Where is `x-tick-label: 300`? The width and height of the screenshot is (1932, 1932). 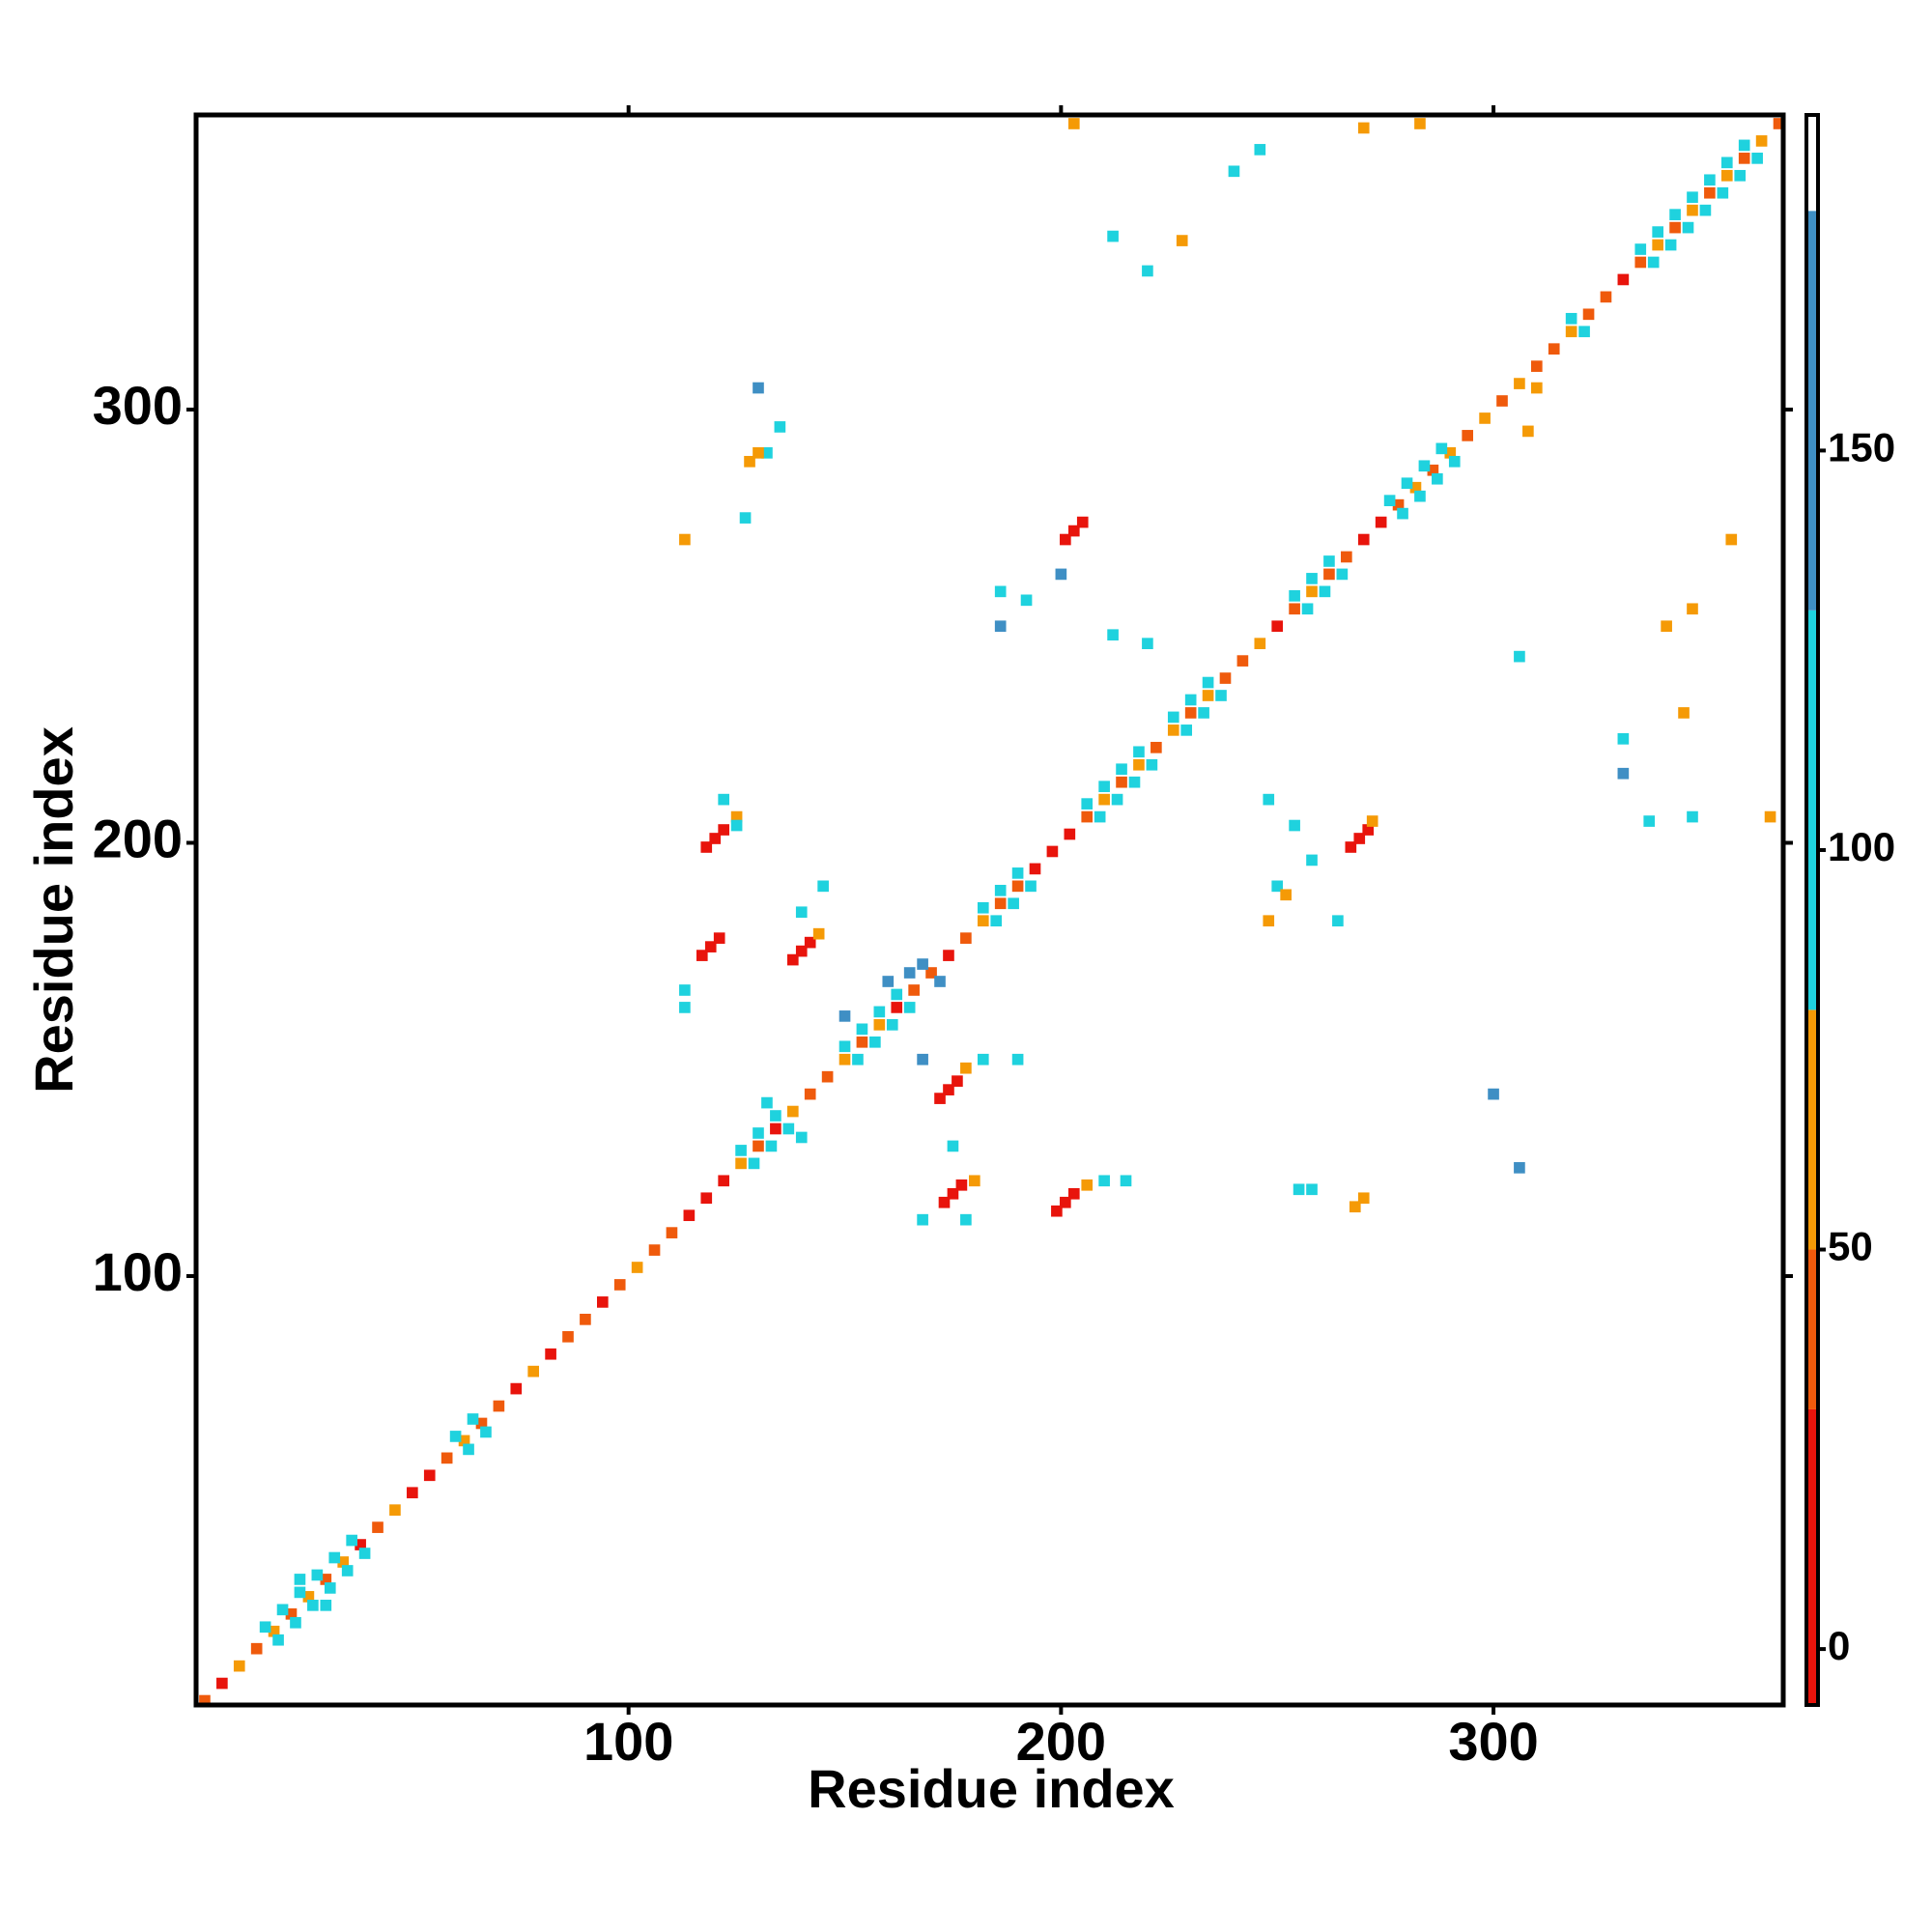
x-tick-label: 300 is located at coordinates (1493, 1741).